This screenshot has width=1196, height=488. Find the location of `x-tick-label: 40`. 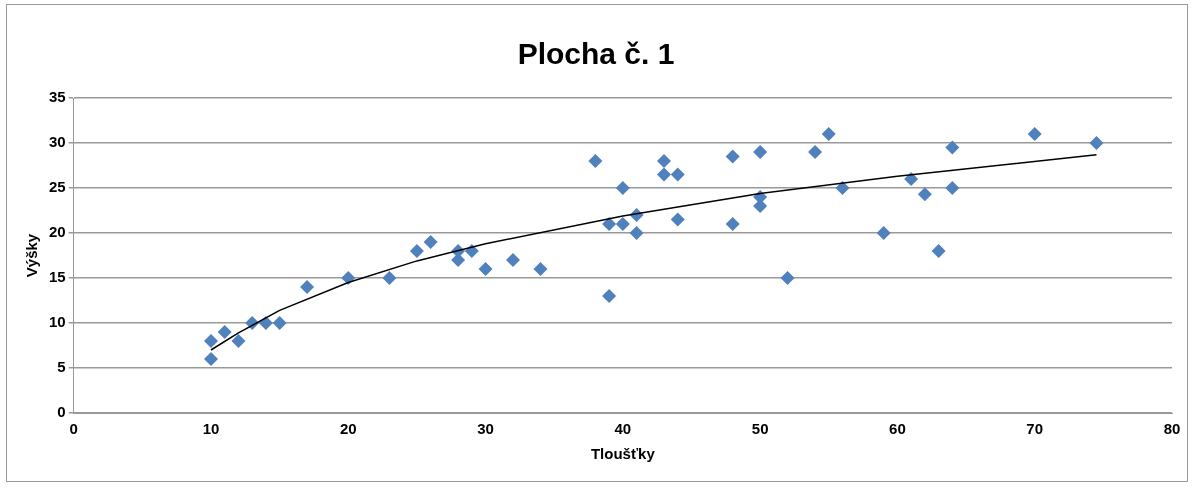

x-tick-label: 40 is located at coordinates (623, 429).